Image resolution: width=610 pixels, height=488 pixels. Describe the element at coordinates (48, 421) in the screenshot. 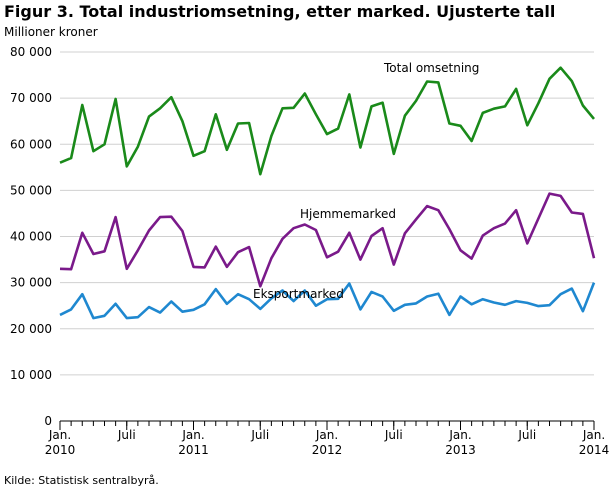

I see `y-tick-label: 0` at that location.